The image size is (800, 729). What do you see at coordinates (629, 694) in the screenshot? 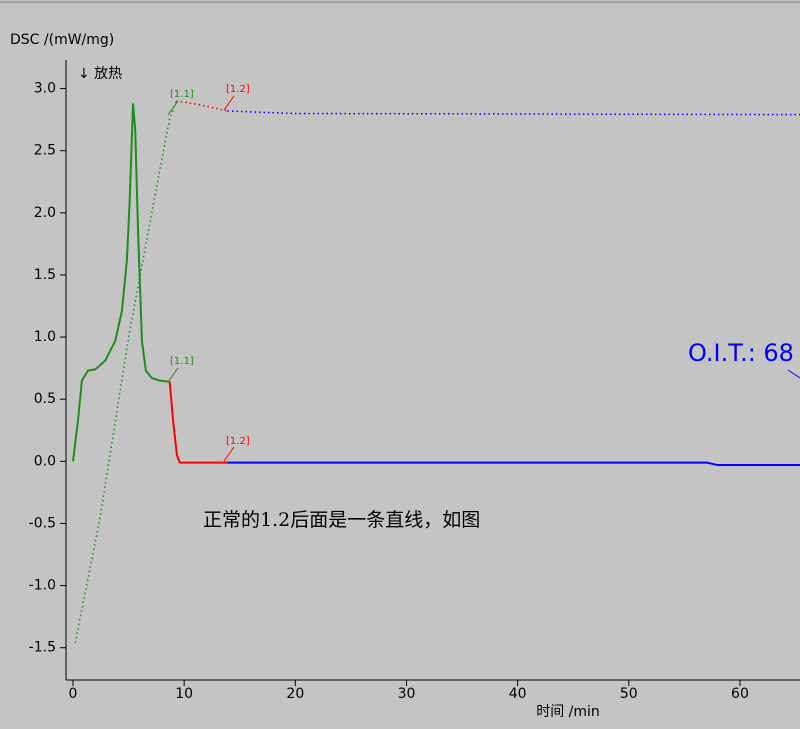
I see `x-tick-label: 50` at bounding box center [629, 694].